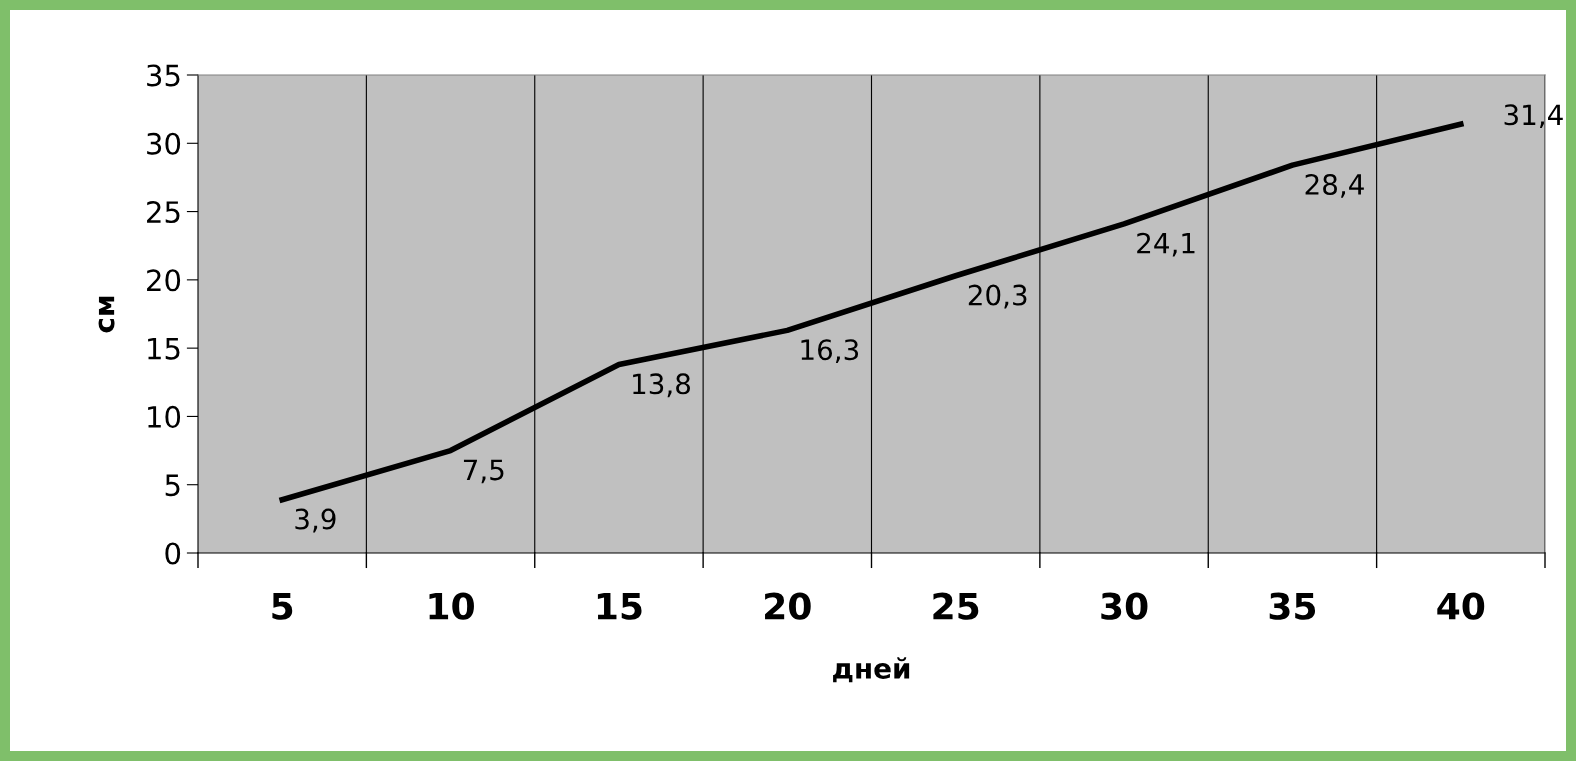  Describe the element at coordinates (871, 670) in the screenshot. I see `x-axis-title: дней` at that location.